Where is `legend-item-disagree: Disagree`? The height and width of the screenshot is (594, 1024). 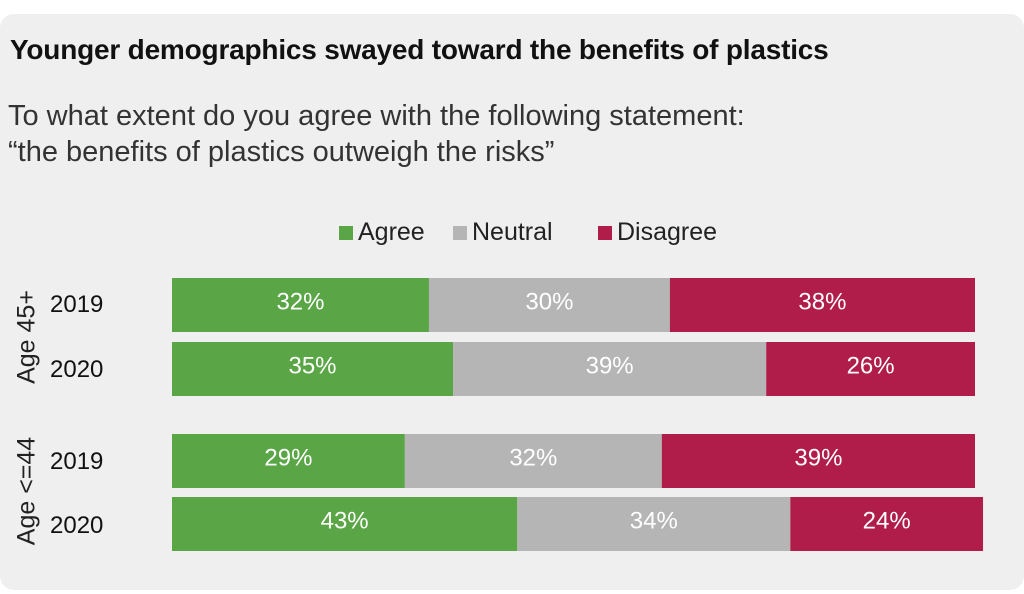
legend-item-disagree: Disagree is located at coordinates (657, 232).